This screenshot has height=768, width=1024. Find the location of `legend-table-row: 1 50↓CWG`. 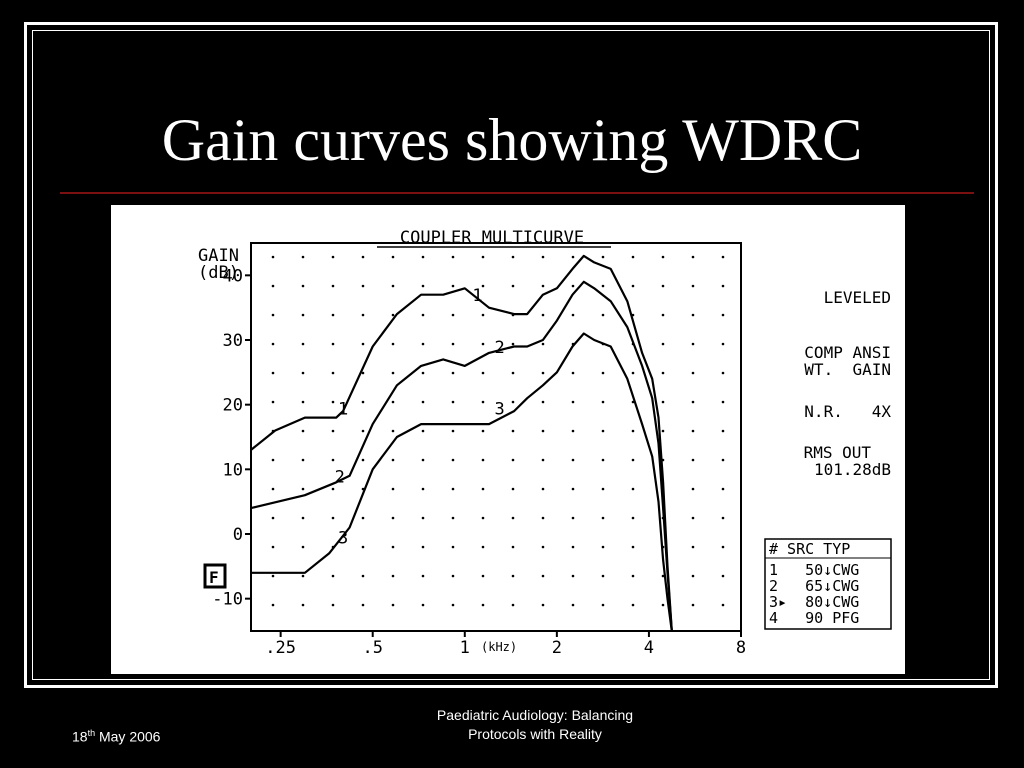

legend-table-row: 1 50↓CWG is located at coordinates (814, 570).